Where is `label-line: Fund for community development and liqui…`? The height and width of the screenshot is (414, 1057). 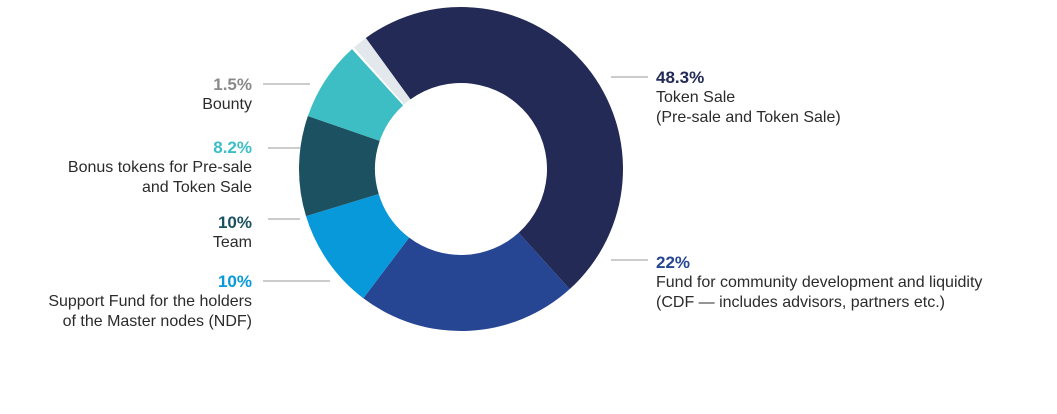 label-line: Fund for community development and liqui… is located at coordinates (819, 282).